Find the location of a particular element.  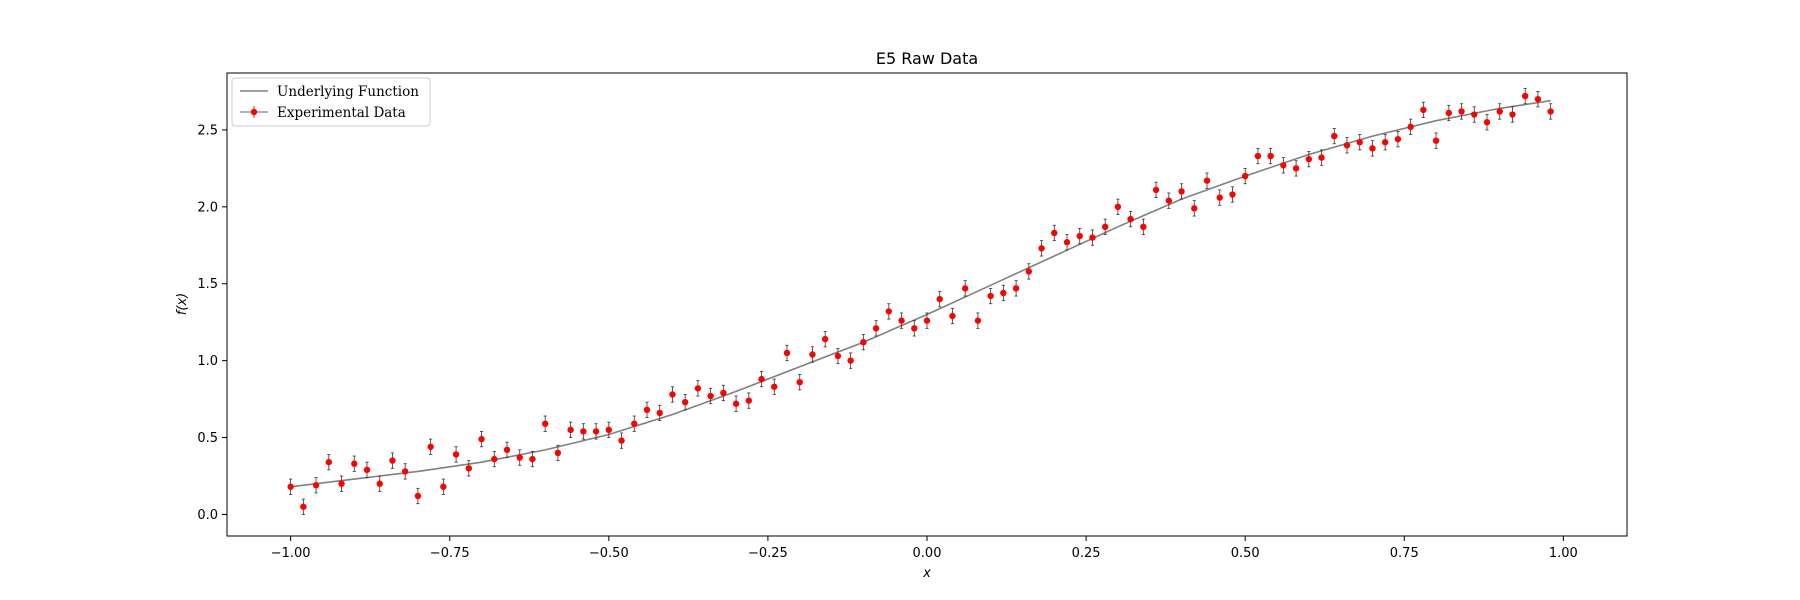

x-tick-label: −1.00 is located at coordinates (291, 553).